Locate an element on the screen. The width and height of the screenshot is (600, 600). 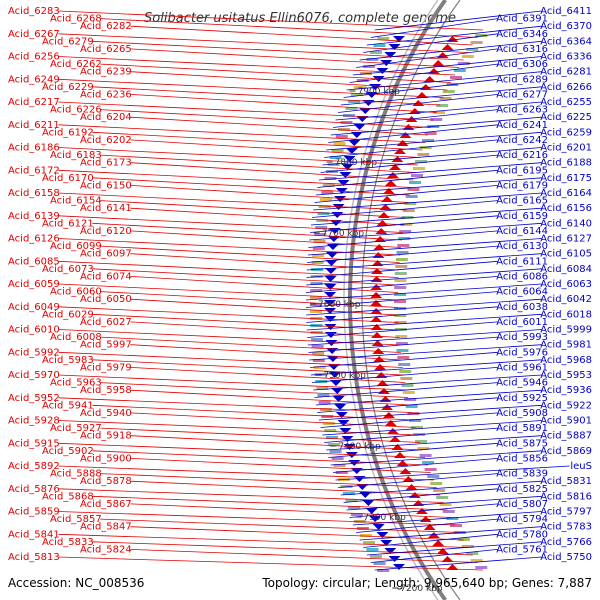
gene-label: Acid_6074 is located at coordinates (106, 276).